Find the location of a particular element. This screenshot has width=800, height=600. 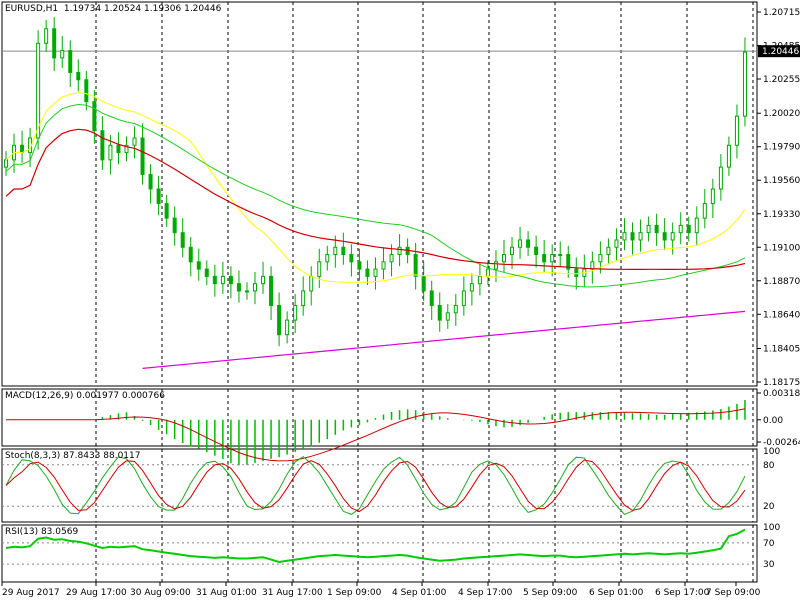

rsi-level-label: 70 is located at coordinates (769, 544).